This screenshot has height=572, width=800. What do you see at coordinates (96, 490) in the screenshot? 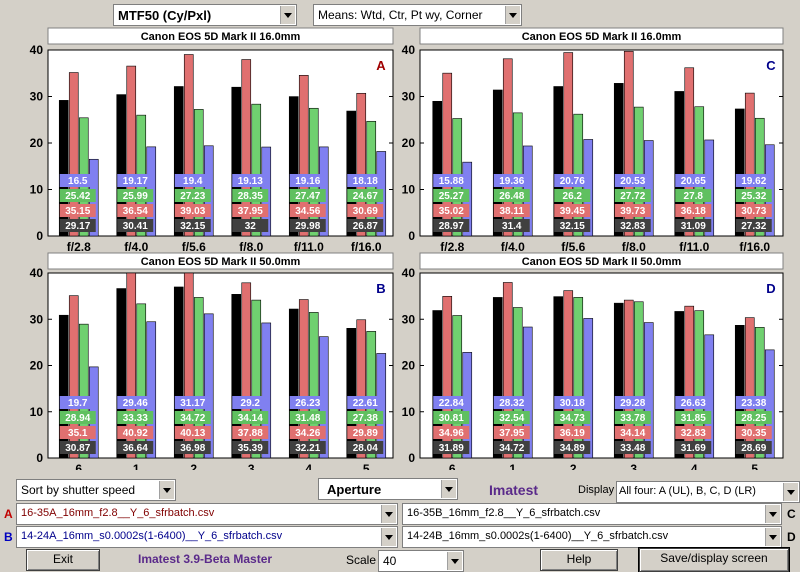
I see `sort-select: Sort by shutter speed` at bounding box center [96, 490].